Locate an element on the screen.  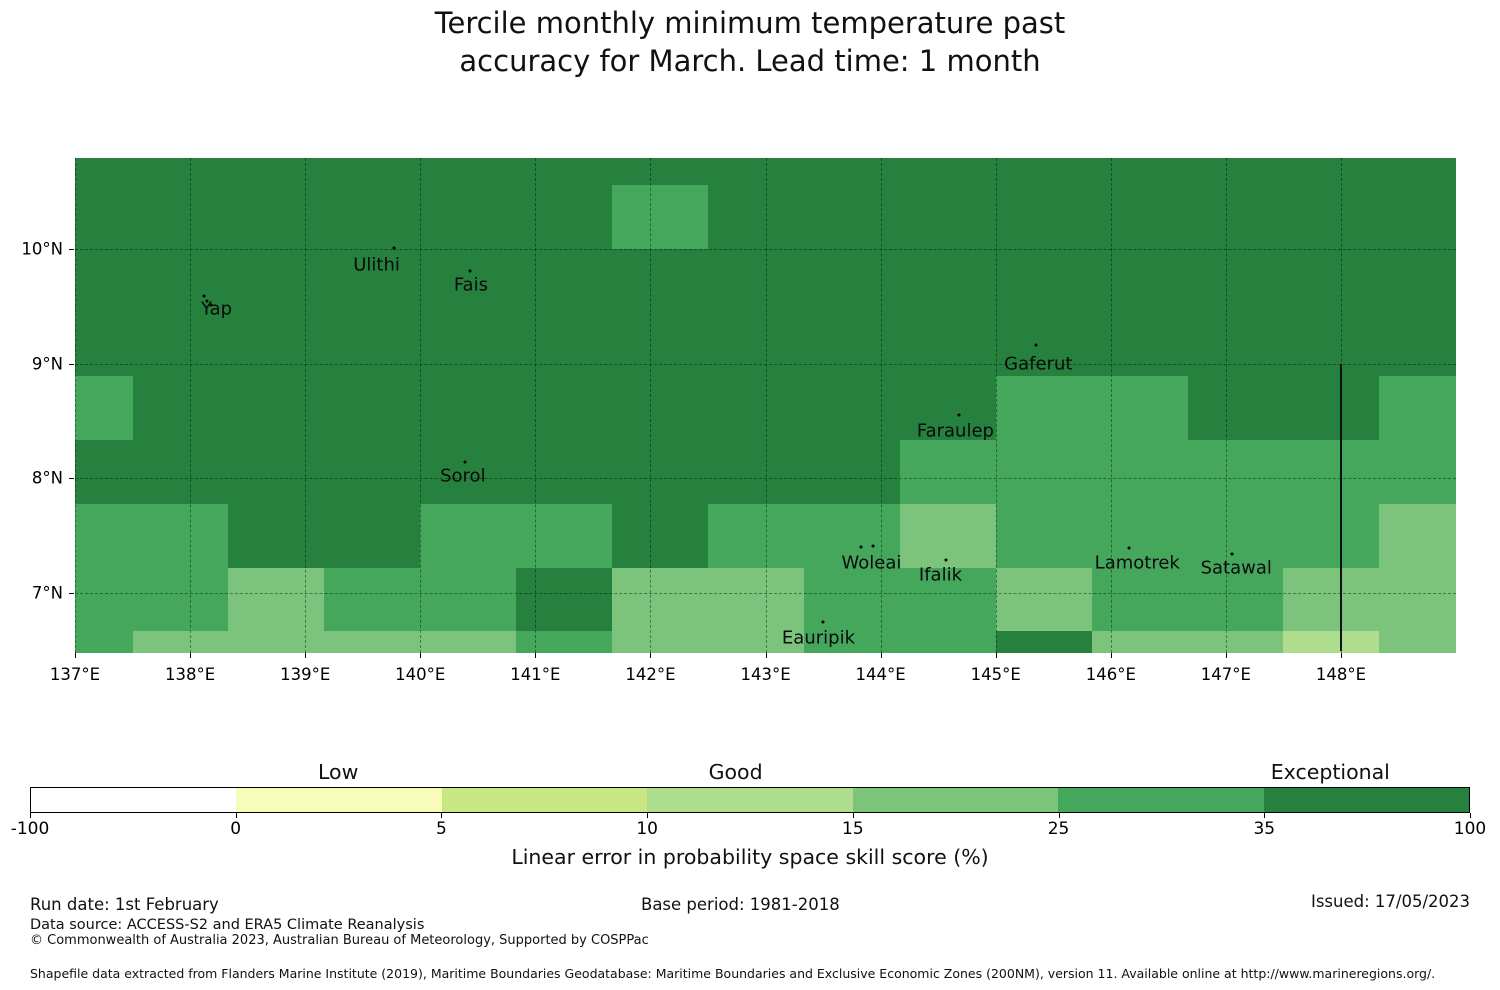
x-axis-tick-label: 144°E is located at coordinates (880, 674).